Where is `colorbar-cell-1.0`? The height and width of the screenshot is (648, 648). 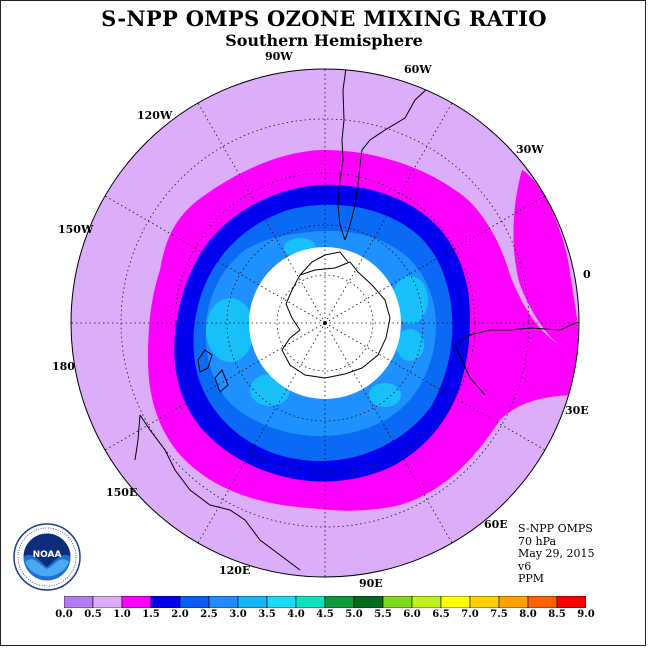 colorbar-cell-1.0 is located at coordinates (136, 602).